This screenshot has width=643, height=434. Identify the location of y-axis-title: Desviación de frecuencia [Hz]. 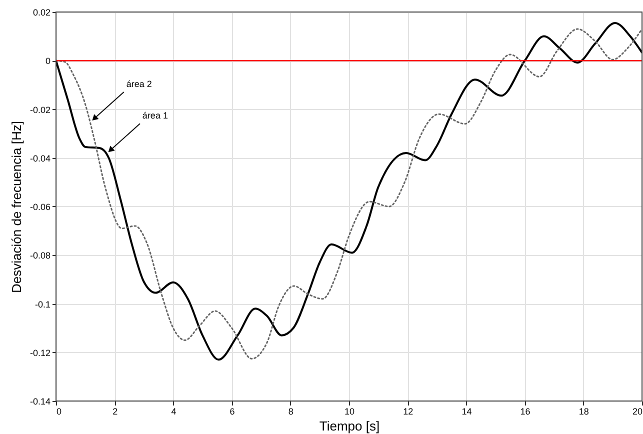
(16, 207).